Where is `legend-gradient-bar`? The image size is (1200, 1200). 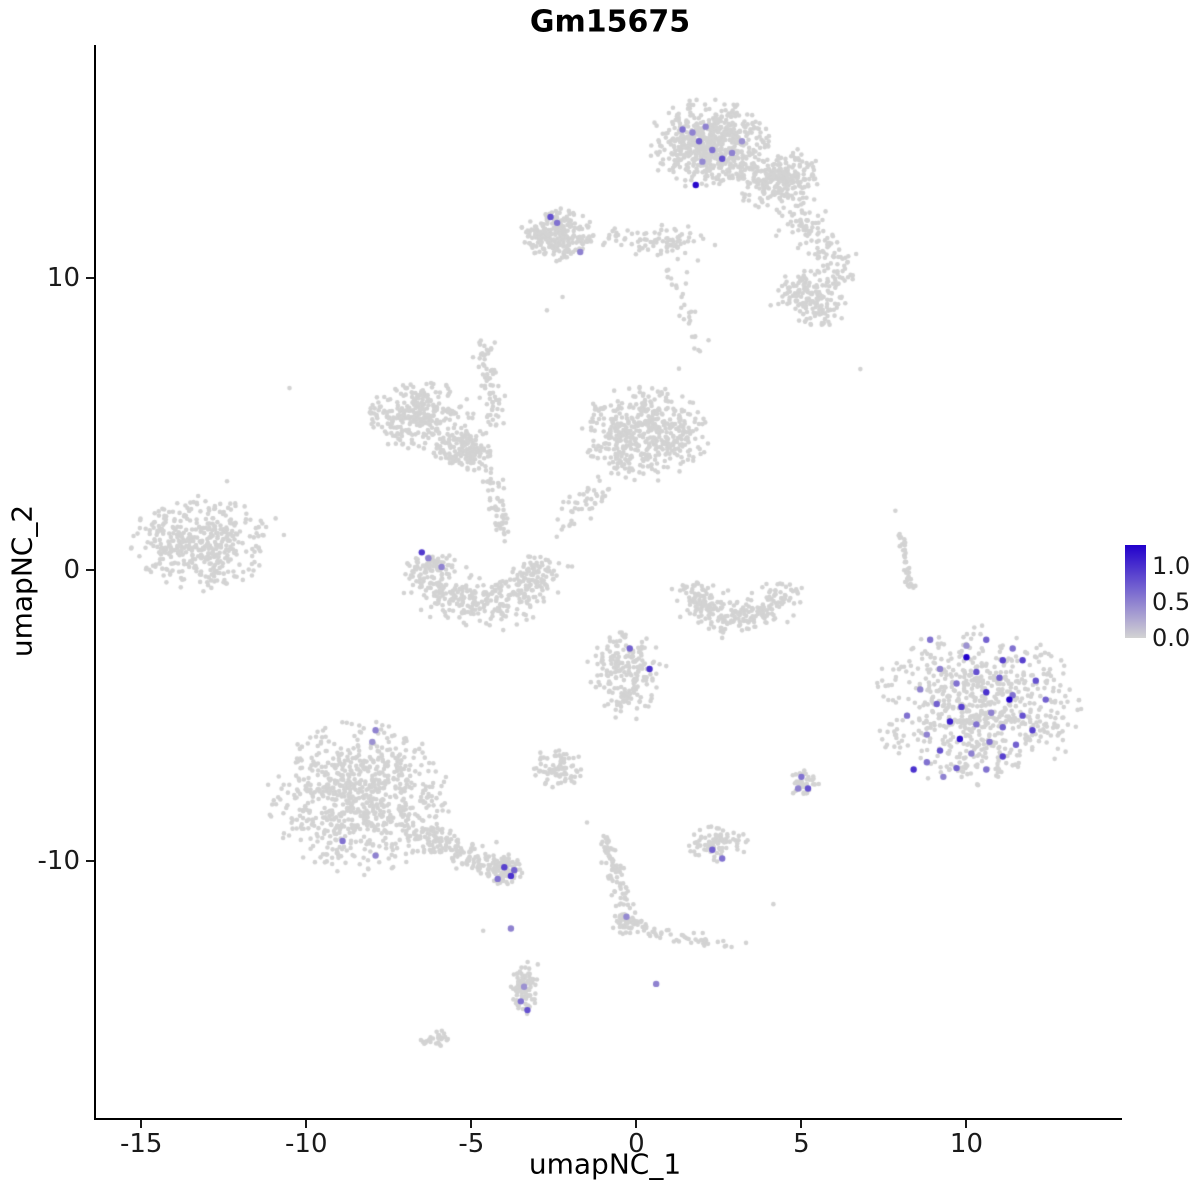
legend-gradient-bar is located at coordinates (1135, 591).